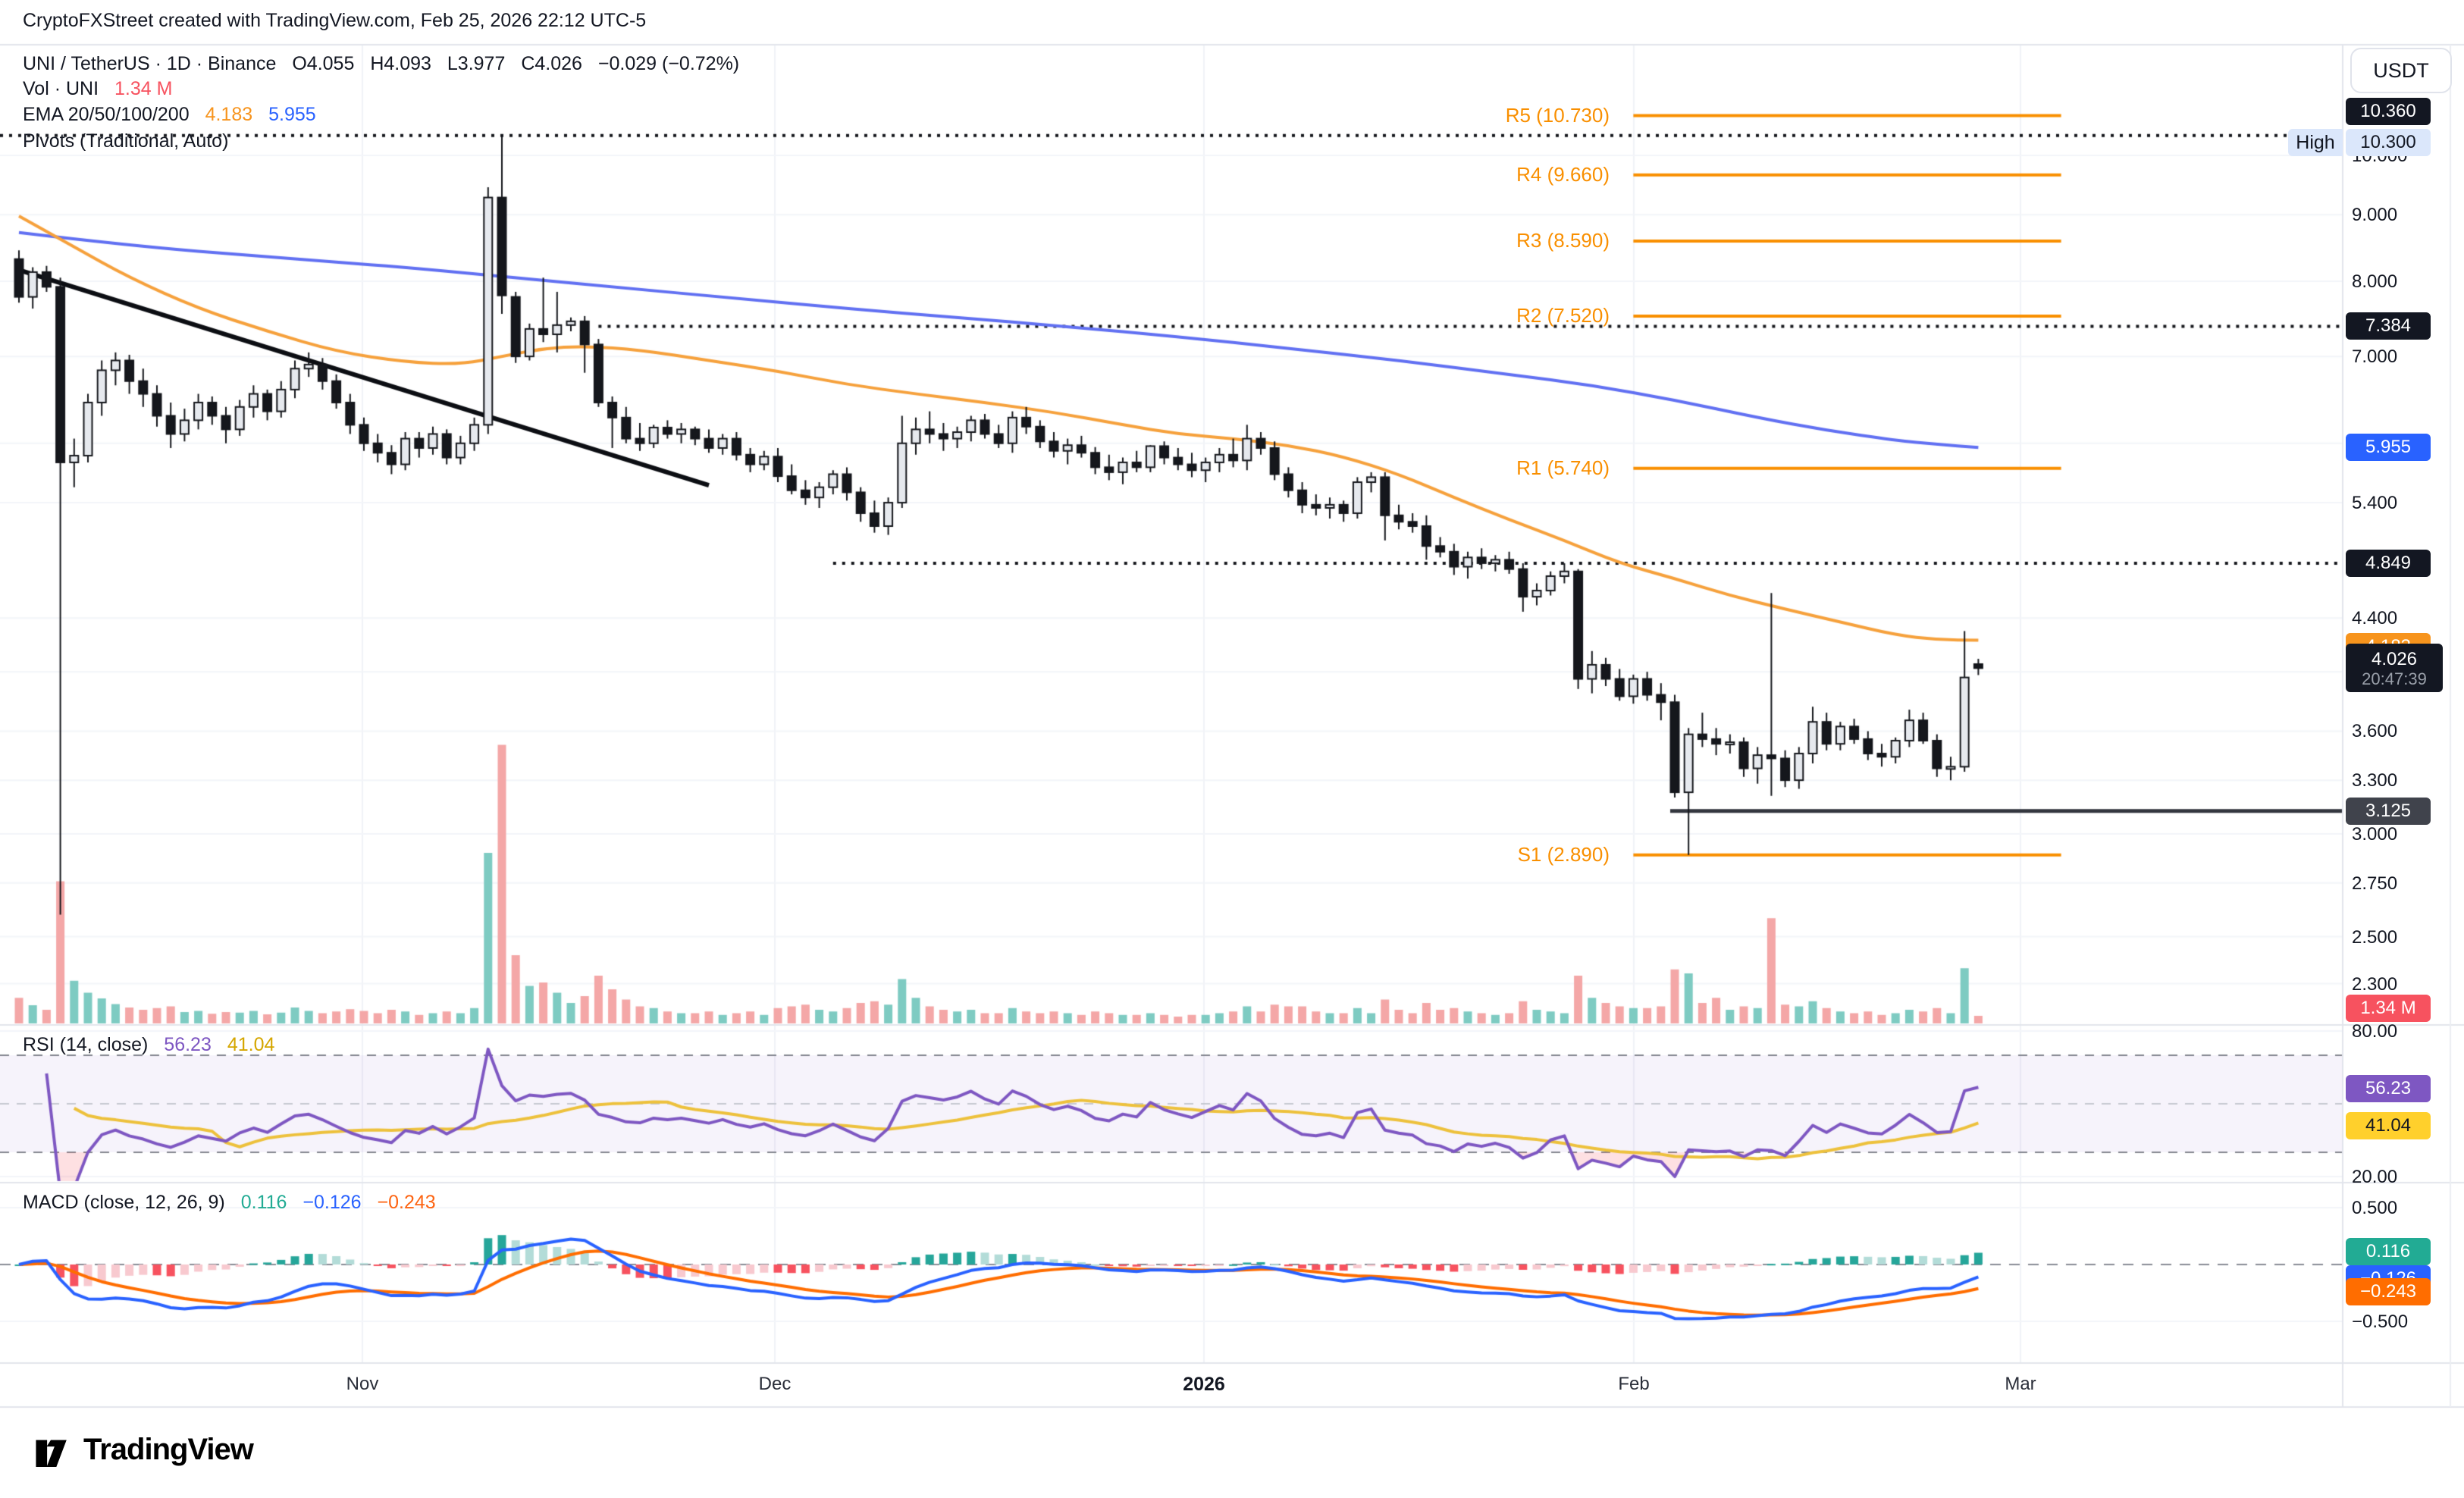  Describe the element at coordinates (106, 114) in the screenshot. I see `ema-label: EMA 20/50/100/200` at that location.